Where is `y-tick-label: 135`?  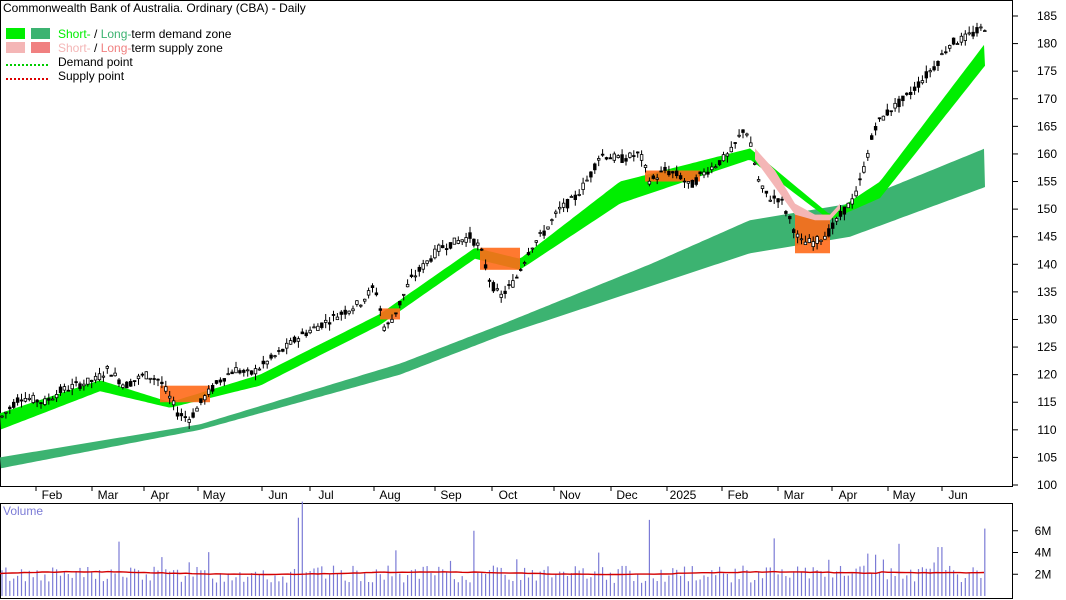 y-tick-label: 135 is located at coordinates (1047, 292).